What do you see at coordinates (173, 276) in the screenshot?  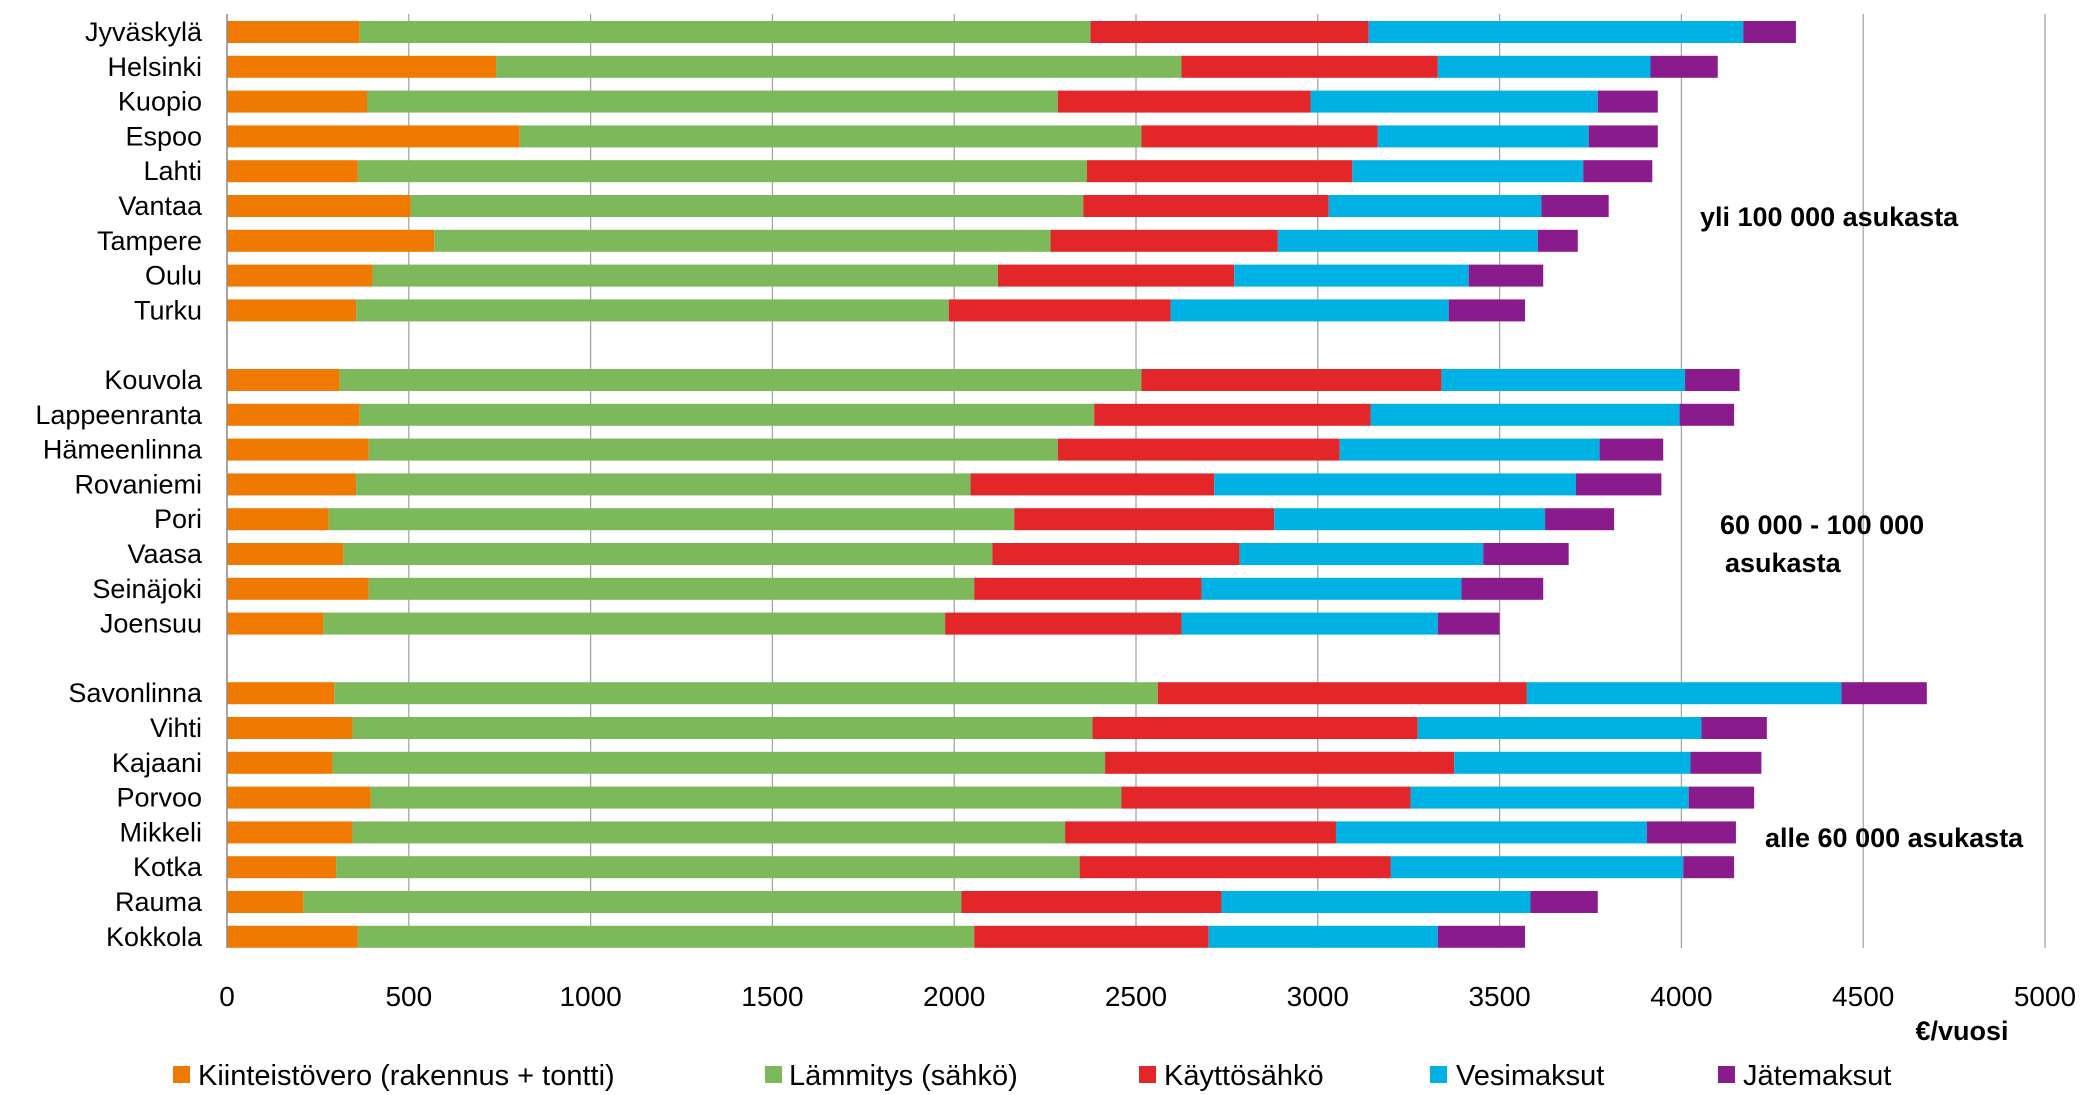 I see `category-label: Oulu` at bounding box center [173, 276].